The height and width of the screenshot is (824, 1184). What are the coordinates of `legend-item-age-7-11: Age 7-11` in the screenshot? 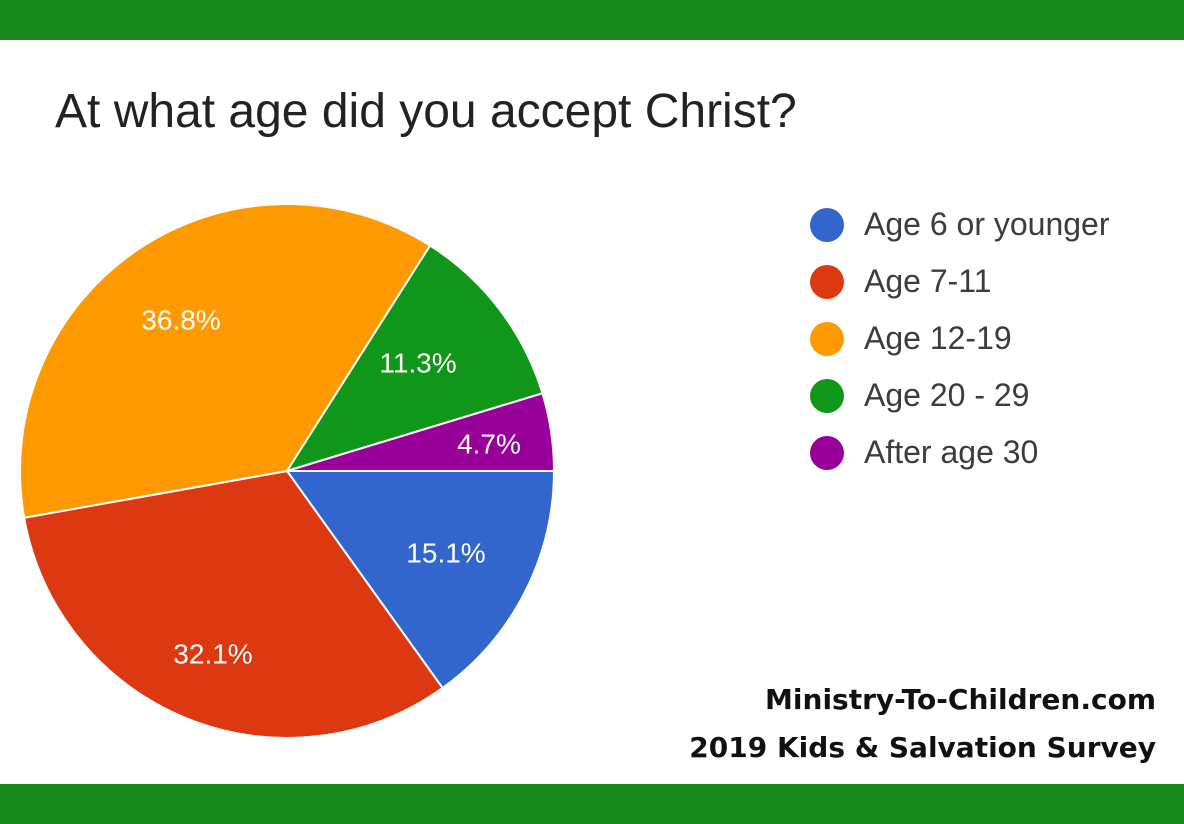 It's located at (960, 281).